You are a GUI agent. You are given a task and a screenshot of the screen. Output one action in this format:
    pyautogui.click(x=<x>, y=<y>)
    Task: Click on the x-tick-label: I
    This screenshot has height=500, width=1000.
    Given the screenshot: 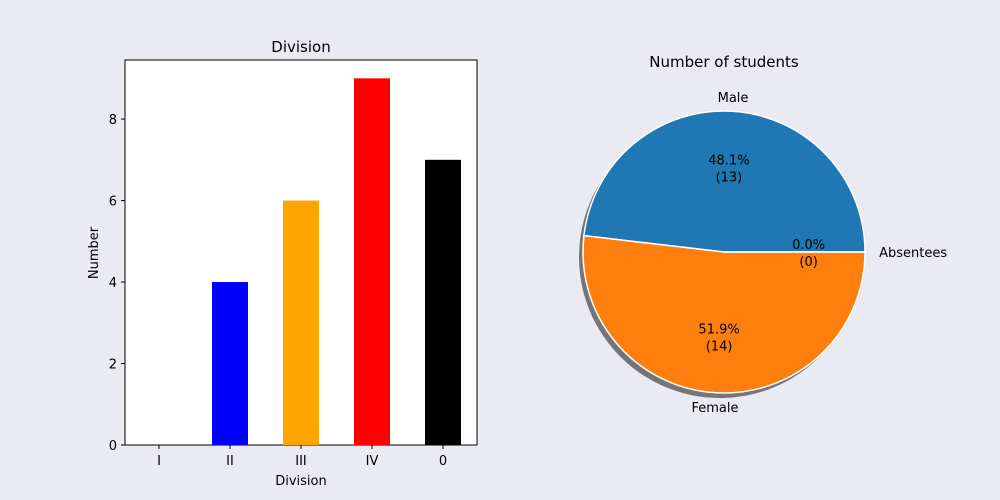 What is the action you would take?
    pyautogui.click(x=159, y=461)
    